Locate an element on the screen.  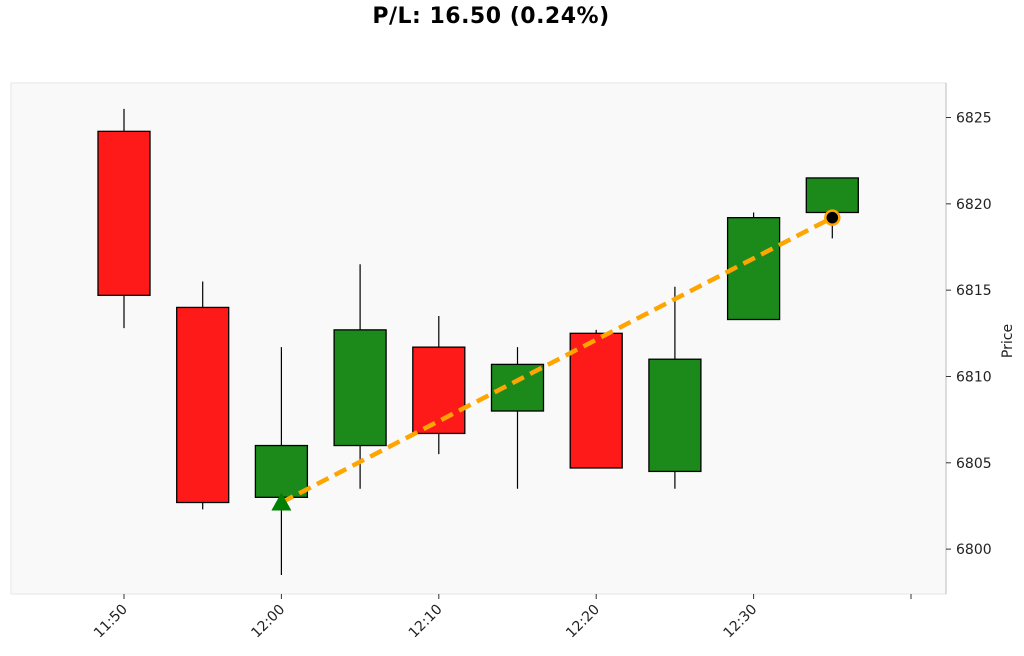
y-axis-label: Price is located at coordinates (1008, 341).